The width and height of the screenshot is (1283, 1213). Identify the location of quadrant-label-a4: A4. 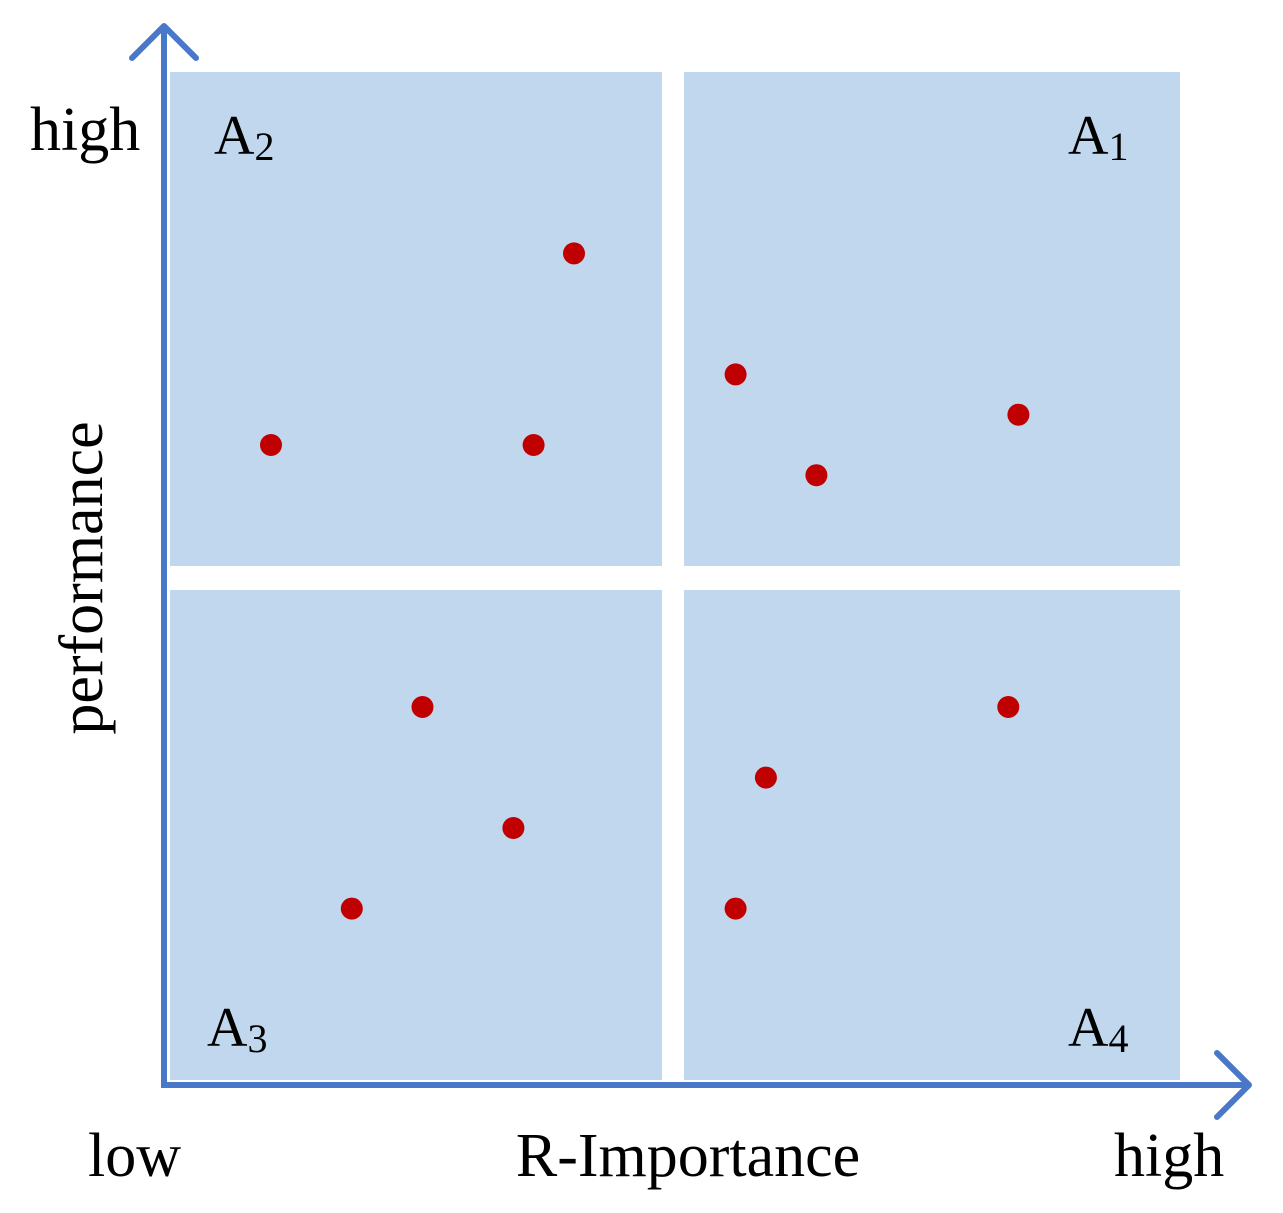
(1098, 1029).